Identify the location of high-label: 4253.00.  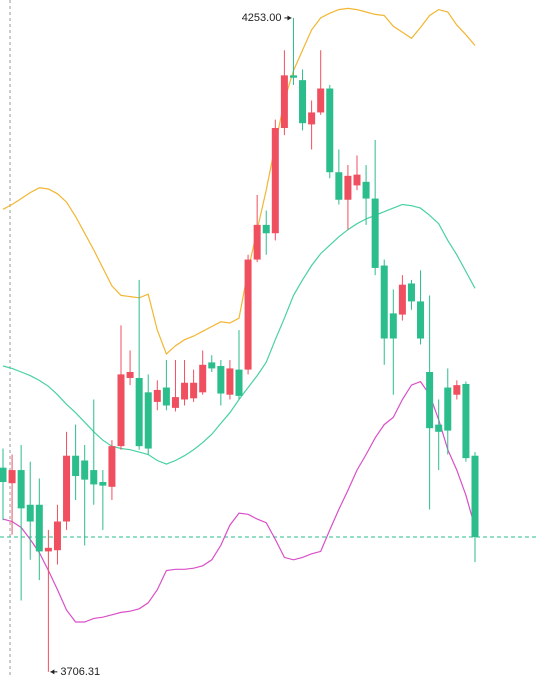
(262, 18).